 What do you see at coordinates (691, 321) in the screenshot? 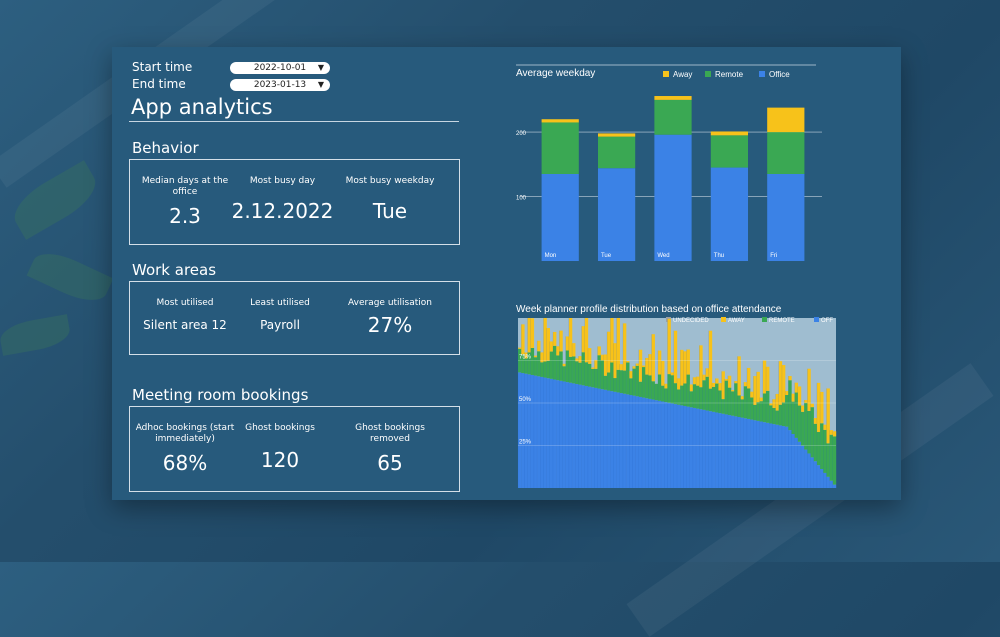
I see `legend-label: UNDECIDED` at bounding box center [691, 321].